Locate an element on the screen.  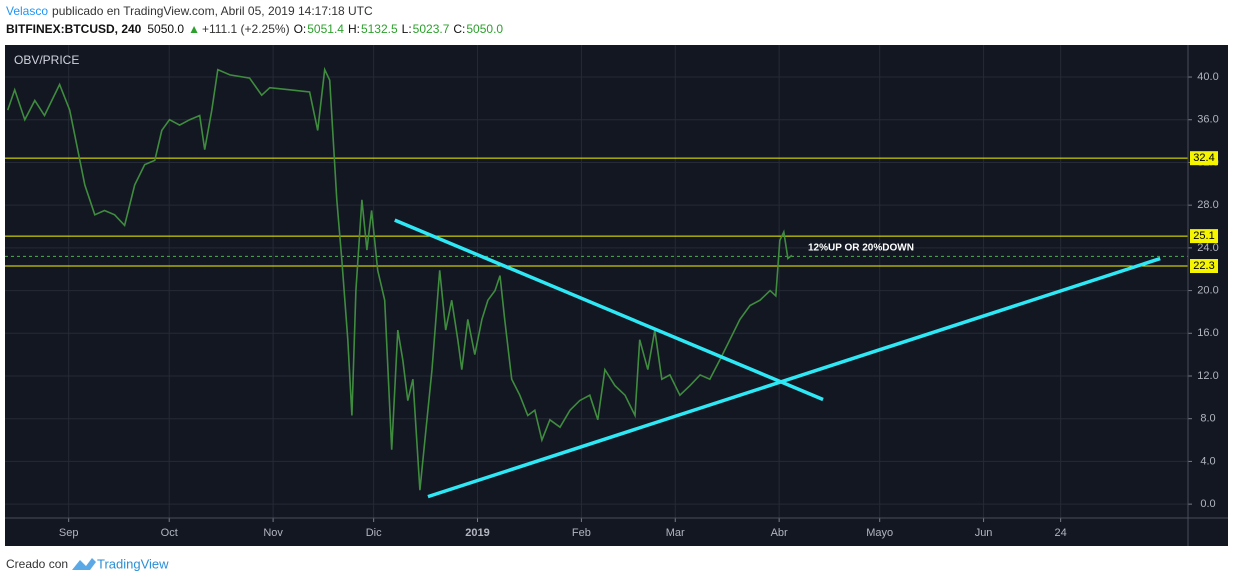
x-tick-label: Mar is located at coordinates (675, 533).